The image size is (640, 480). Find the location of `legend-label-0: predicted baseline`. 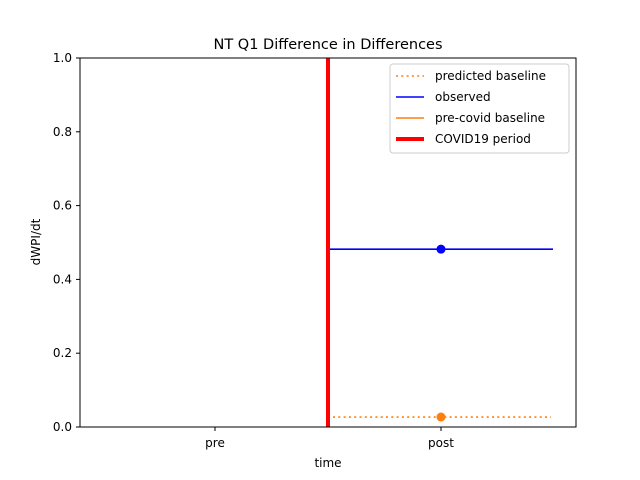

legend-label-0: predicted baseline is located at coordinates (490, 76).